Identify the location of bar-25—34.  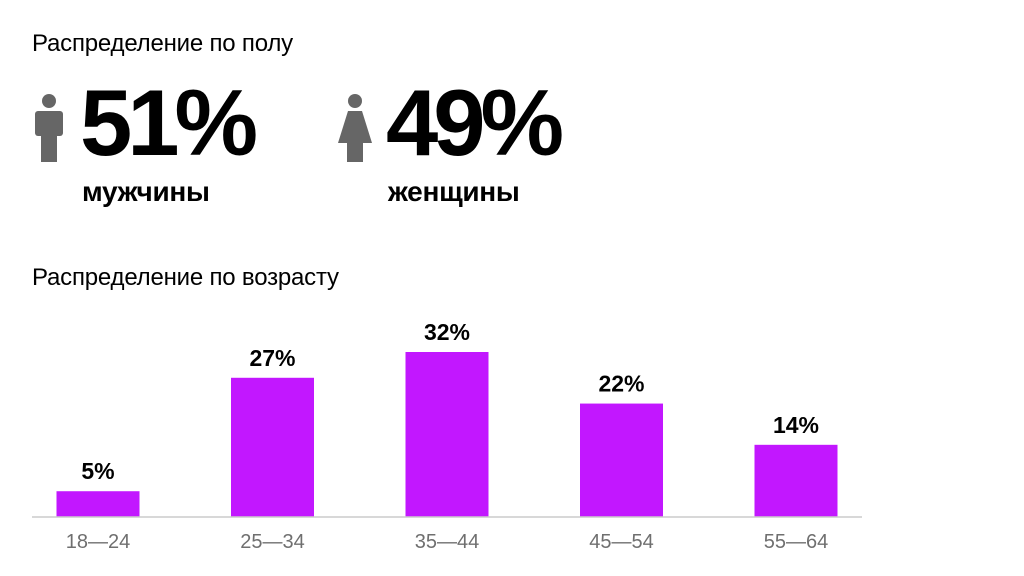
(272, 447).